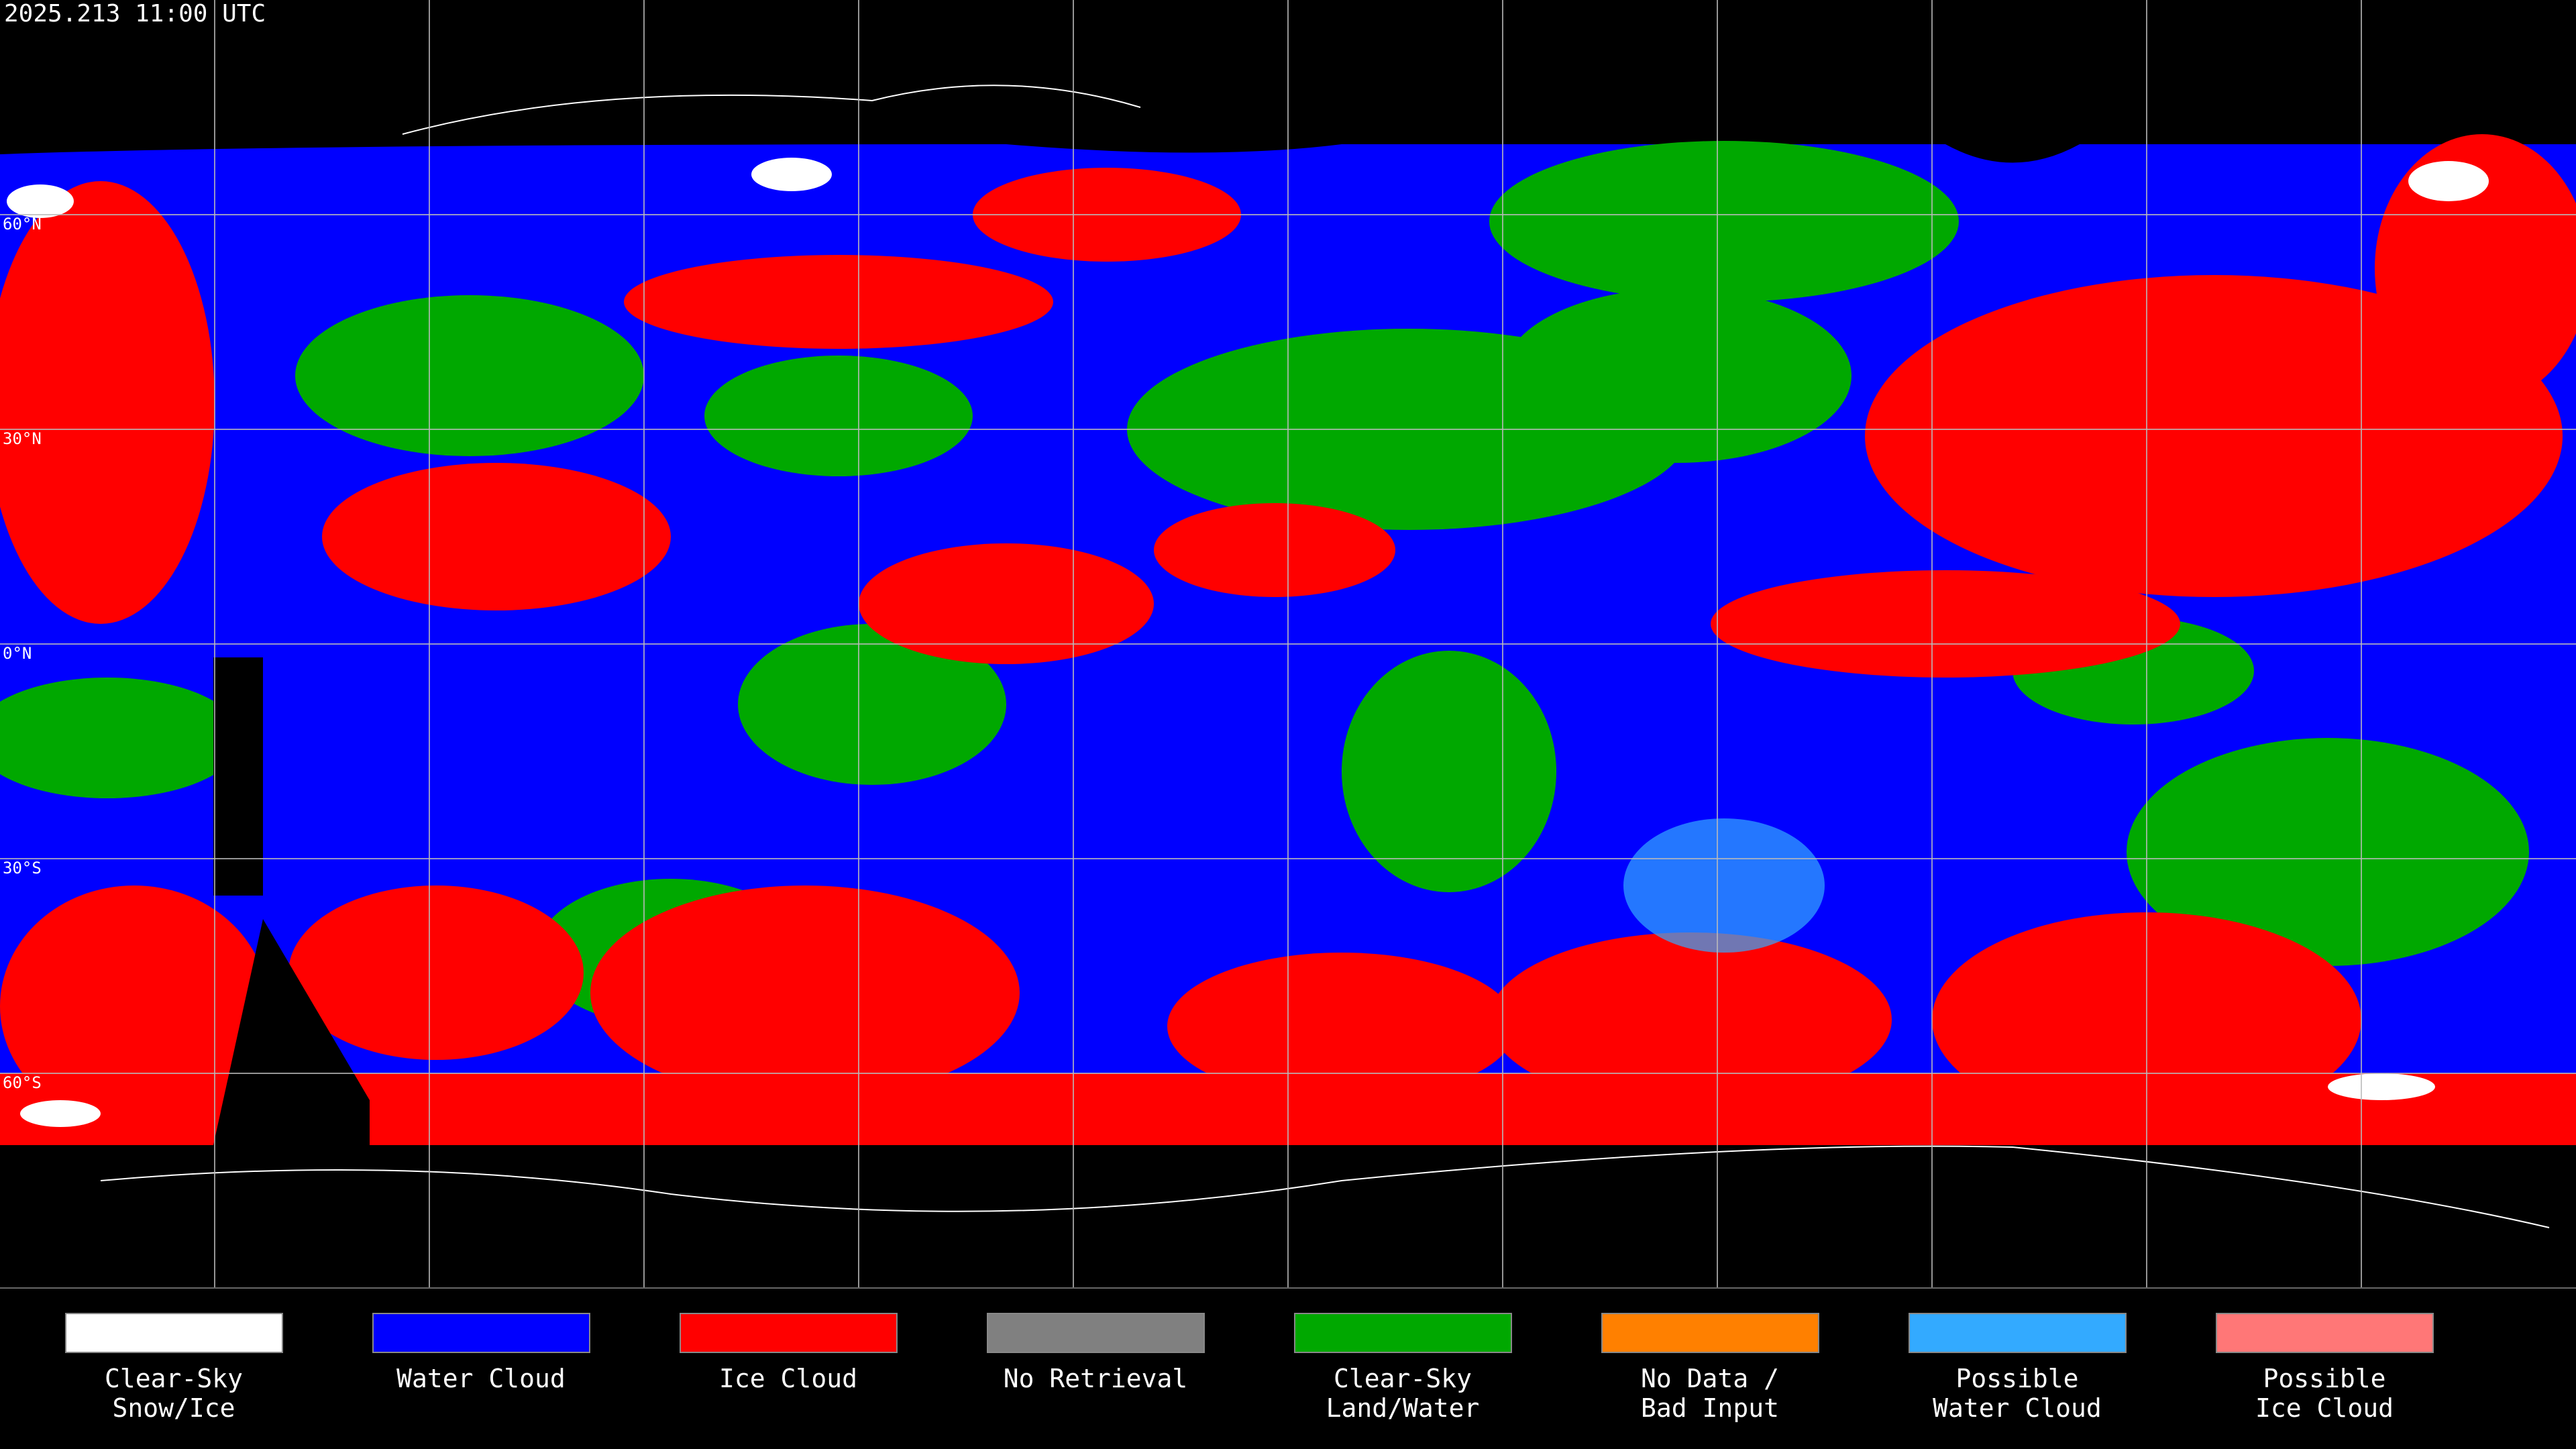  What do you see at coordinates (1724, 885) in the screenshot?
I see `possible-water-cloud-area` at bounding box center [1724, 885].